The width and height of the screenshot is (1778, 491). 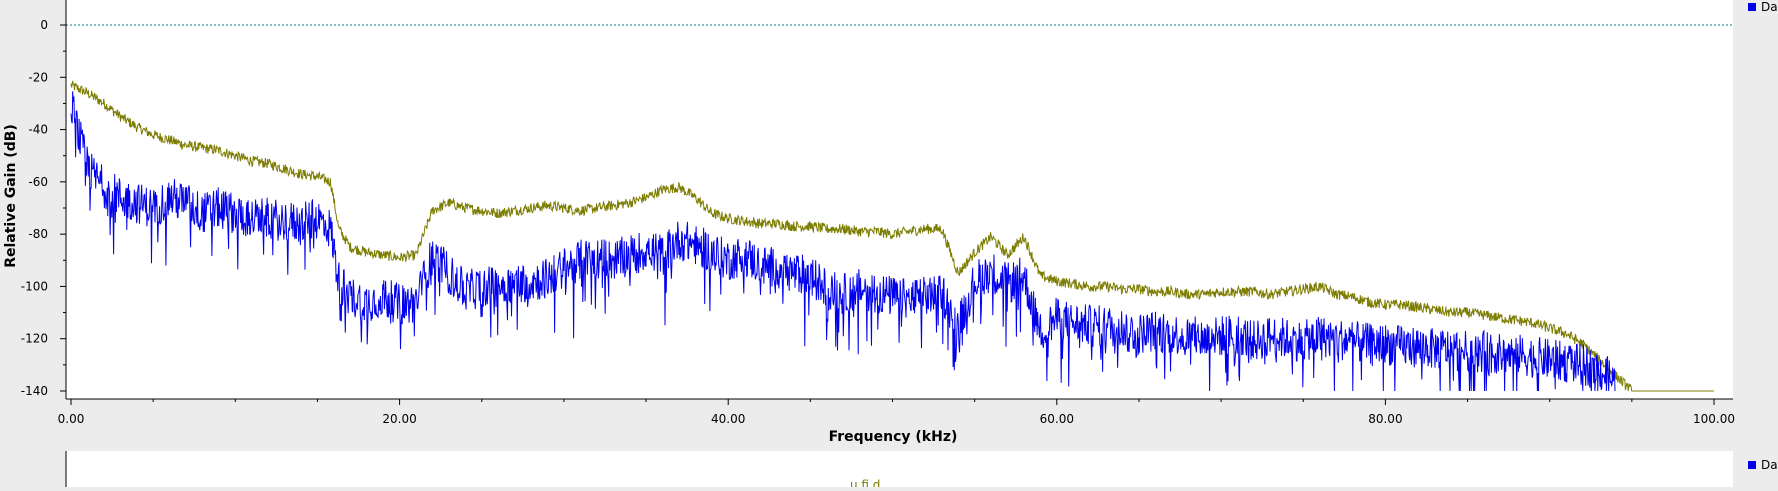 What do you see at coordinates (11, 196) in the screenshot?
I see `y-axis-label: Relative Gain (dB)` at bounding box center [11, 196].